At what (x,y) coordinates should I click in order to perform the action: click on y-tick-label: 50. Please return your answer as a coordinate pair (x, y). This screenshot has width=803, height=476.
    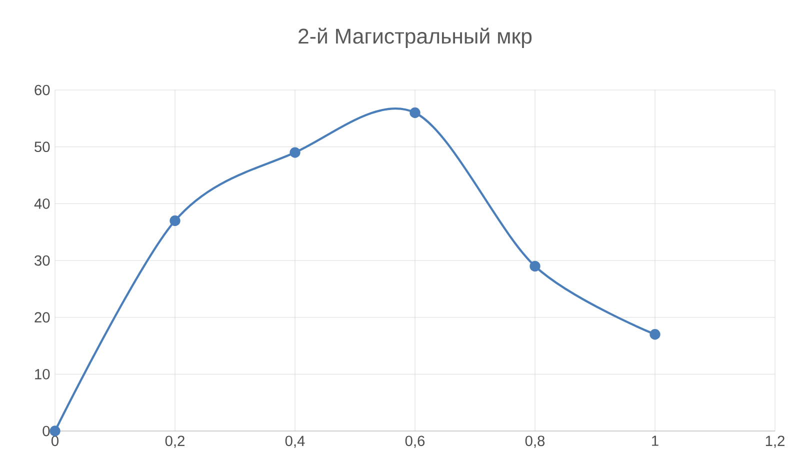
    Looking at the image, I should click on (42, 147).